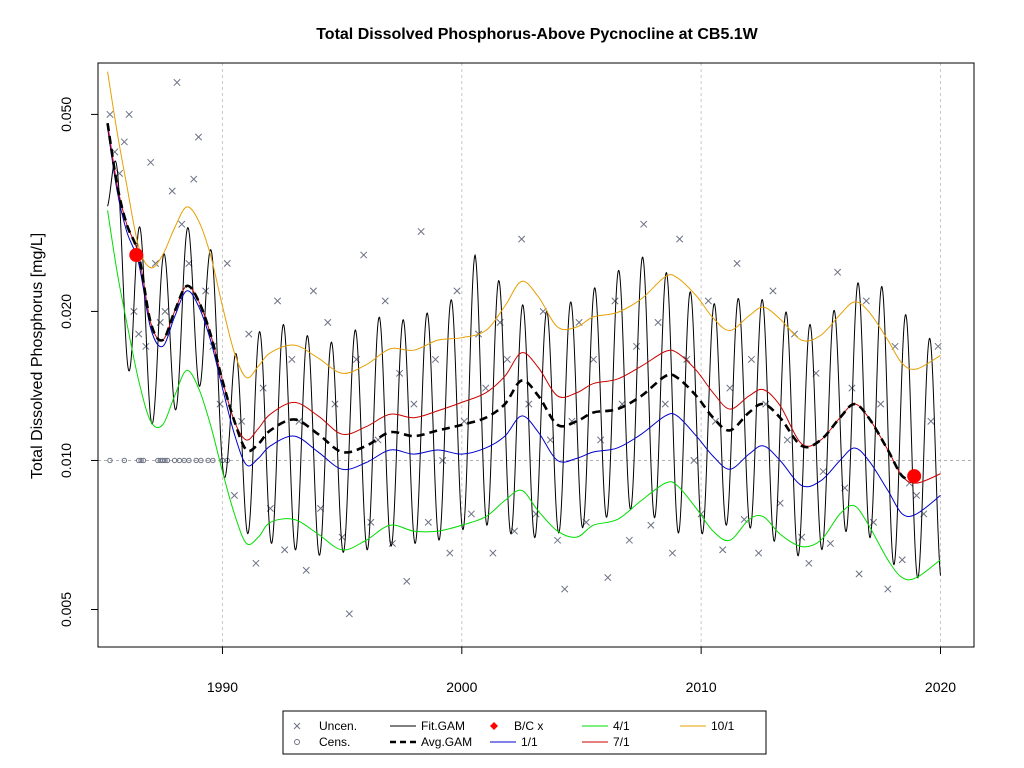 This screenshot has height=768, width=1024. I want to click on legend-label: 7/1, so click(621, 742).